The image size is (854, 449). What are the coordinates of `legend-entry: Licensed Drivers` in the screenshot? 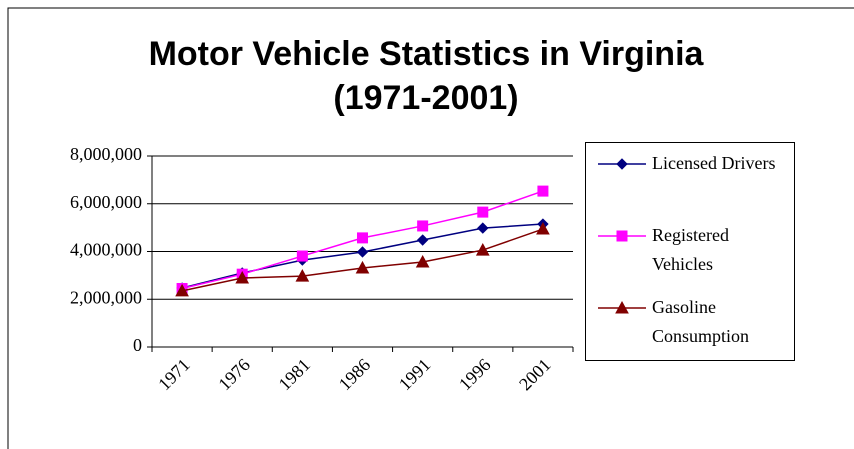 It's located at (694, 179).